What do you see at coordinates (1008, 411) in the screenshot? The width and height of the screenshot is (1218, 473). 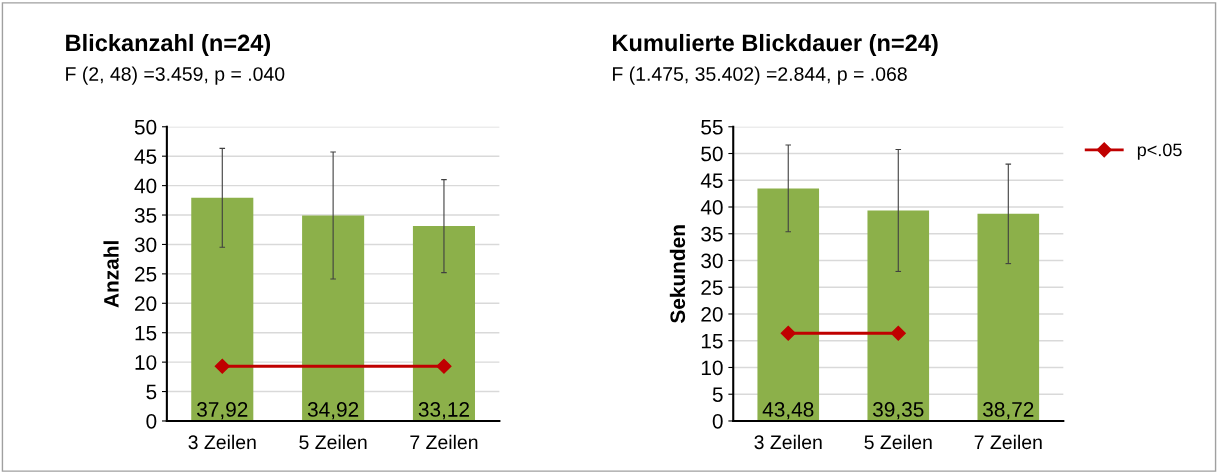 I see `data-label: 38,72` at bounding box center [1008, 411].